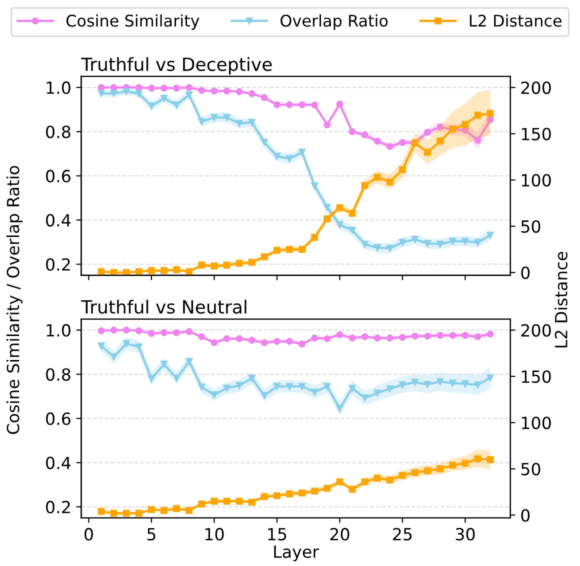 The height and width of the screenshot is (566, 580). I want to click on chart-title: Truthful vs Deceptive, so click(176, 66).